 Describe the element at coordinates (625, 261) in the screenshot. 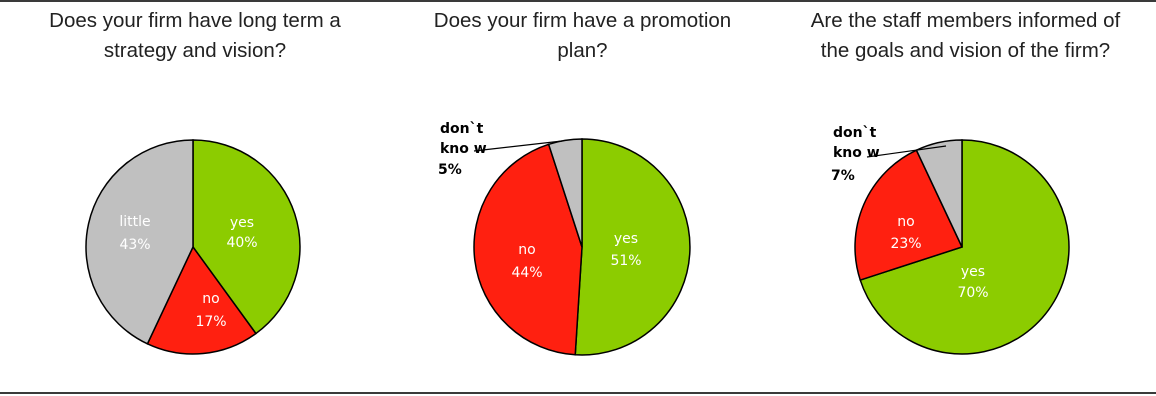

I see `slice-pct-yes: 51%` at that location.